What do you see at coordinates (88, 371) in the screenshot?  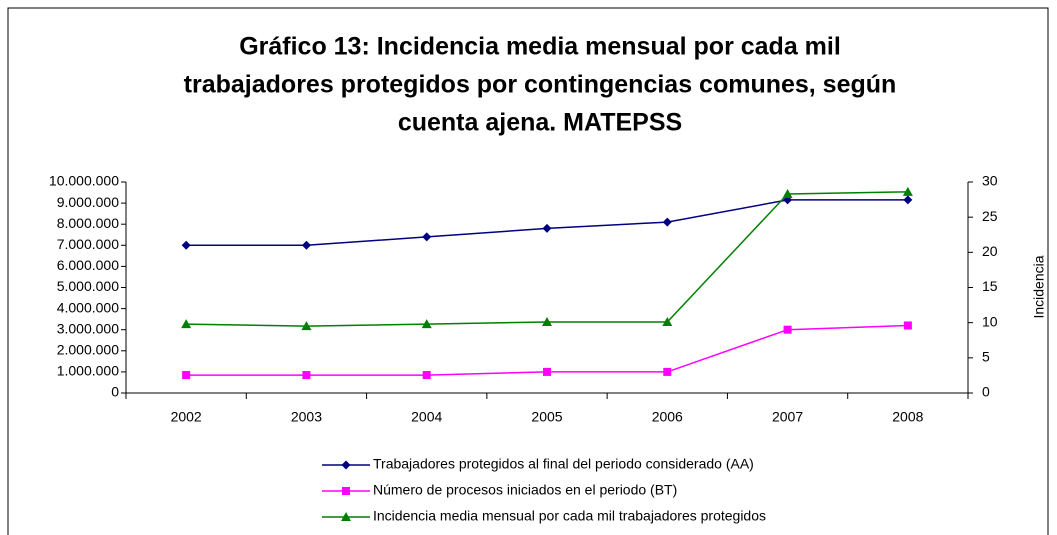 I see `y-tick-label: 1.000.000` at bounding box center [88, 371].